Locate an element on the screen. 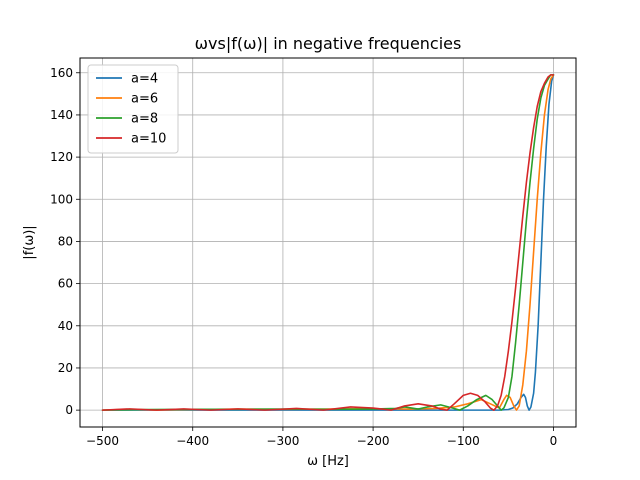 This screenshot has width=640, height=480. x-tick-label: −500 is located at coordinates (102, 441).